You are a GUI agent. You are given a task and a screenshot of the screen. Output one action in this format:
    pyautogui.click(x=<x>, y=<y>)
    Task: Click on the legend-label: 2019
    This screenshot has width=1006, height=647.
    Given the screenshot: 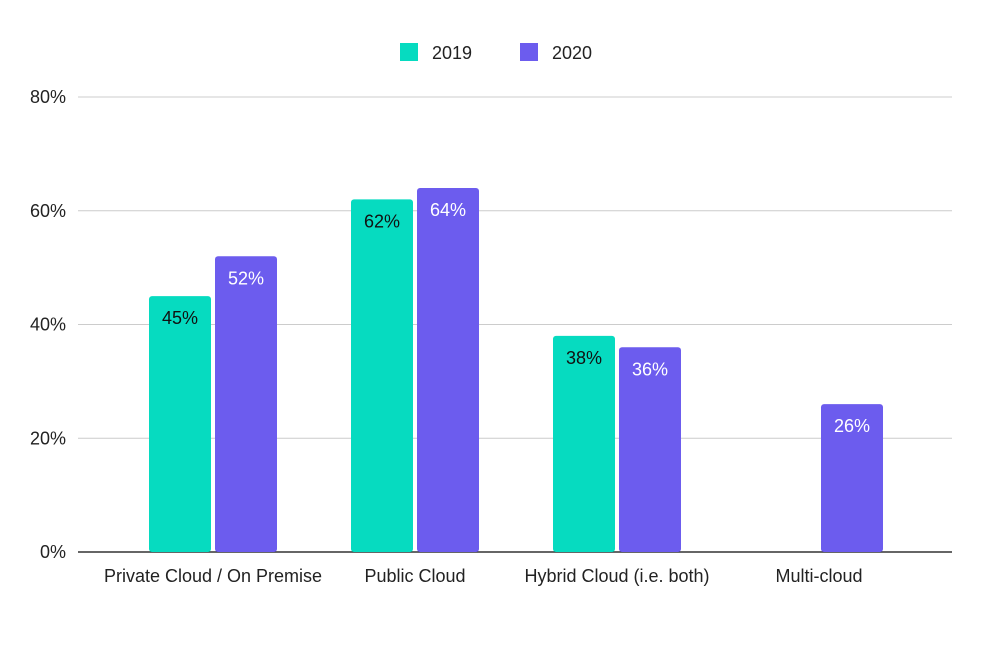 What is the action you would take?
    pyautogui.click(x=452, y=53)
    